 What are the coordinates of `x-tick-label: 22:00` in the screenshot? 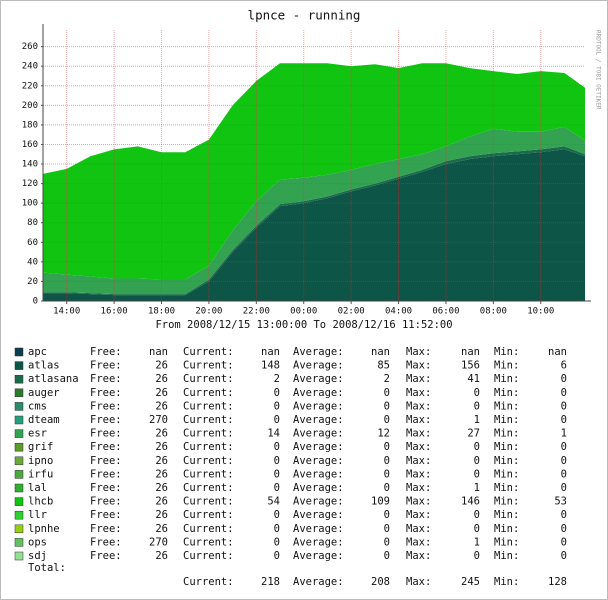 It's located at (256, 312).